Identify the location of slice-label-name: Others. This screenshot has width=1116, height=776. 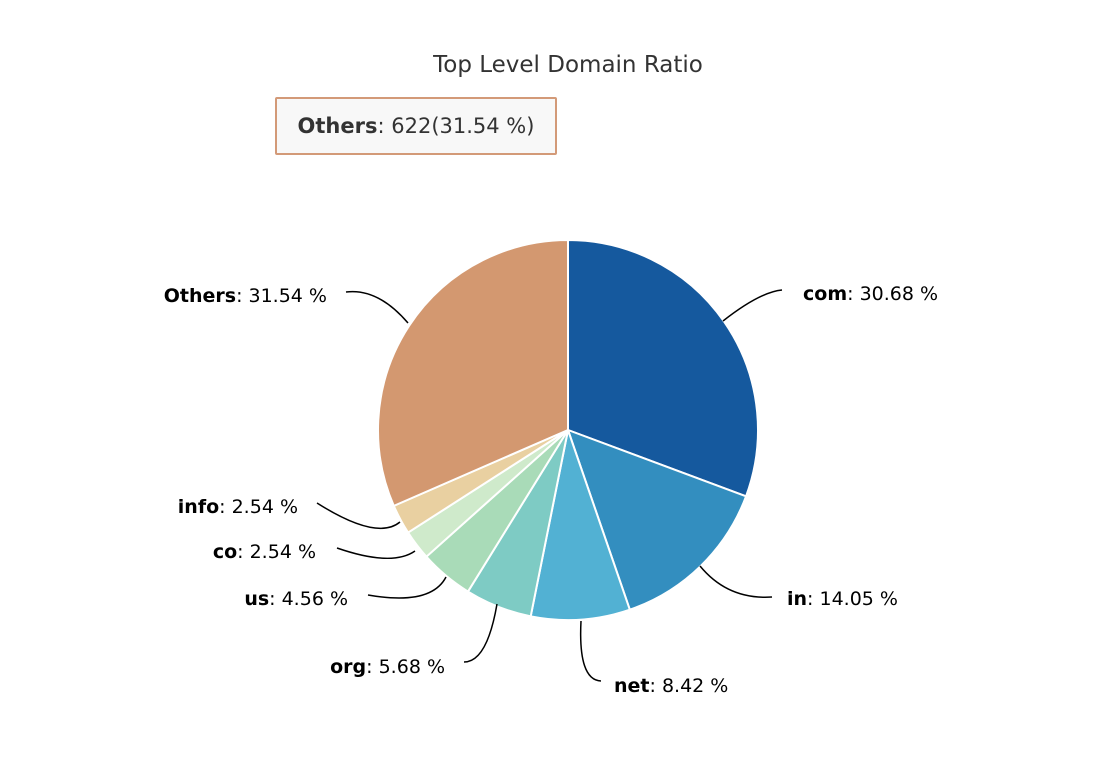
(200, 296).